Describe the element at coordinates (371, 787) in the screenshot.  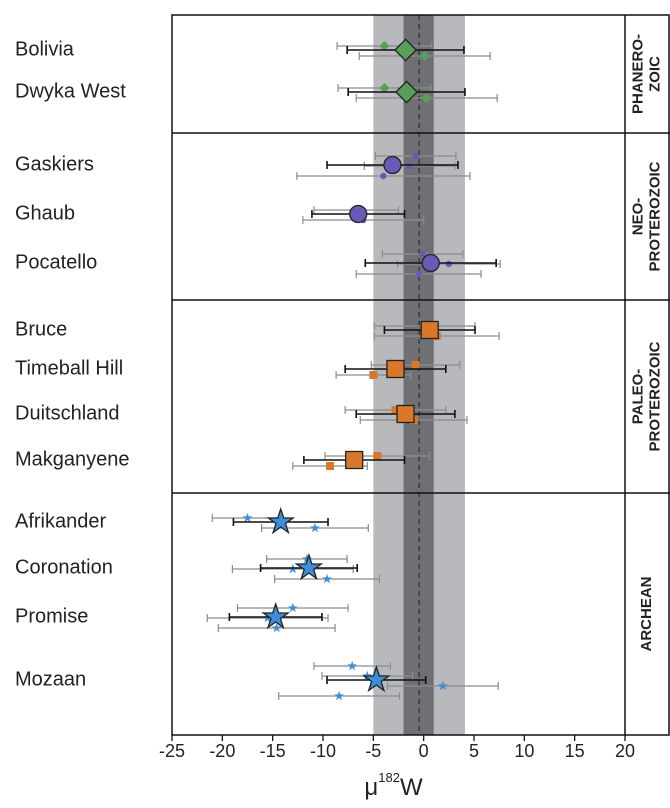
I see `x-label-prefix: μ` at that location.